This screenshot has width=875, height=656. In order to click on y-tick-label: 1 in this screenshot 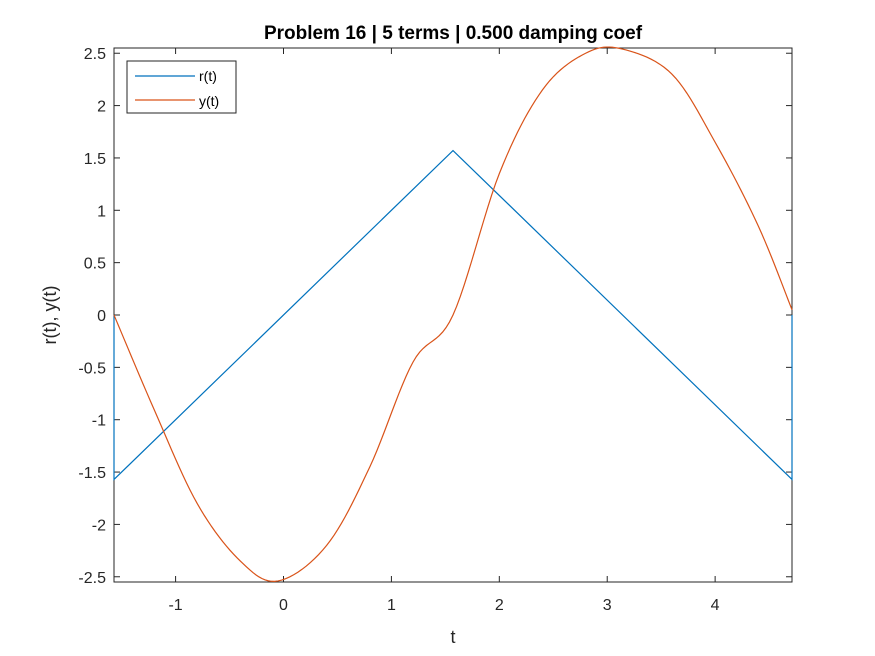, I will do `click(101, 211)`.